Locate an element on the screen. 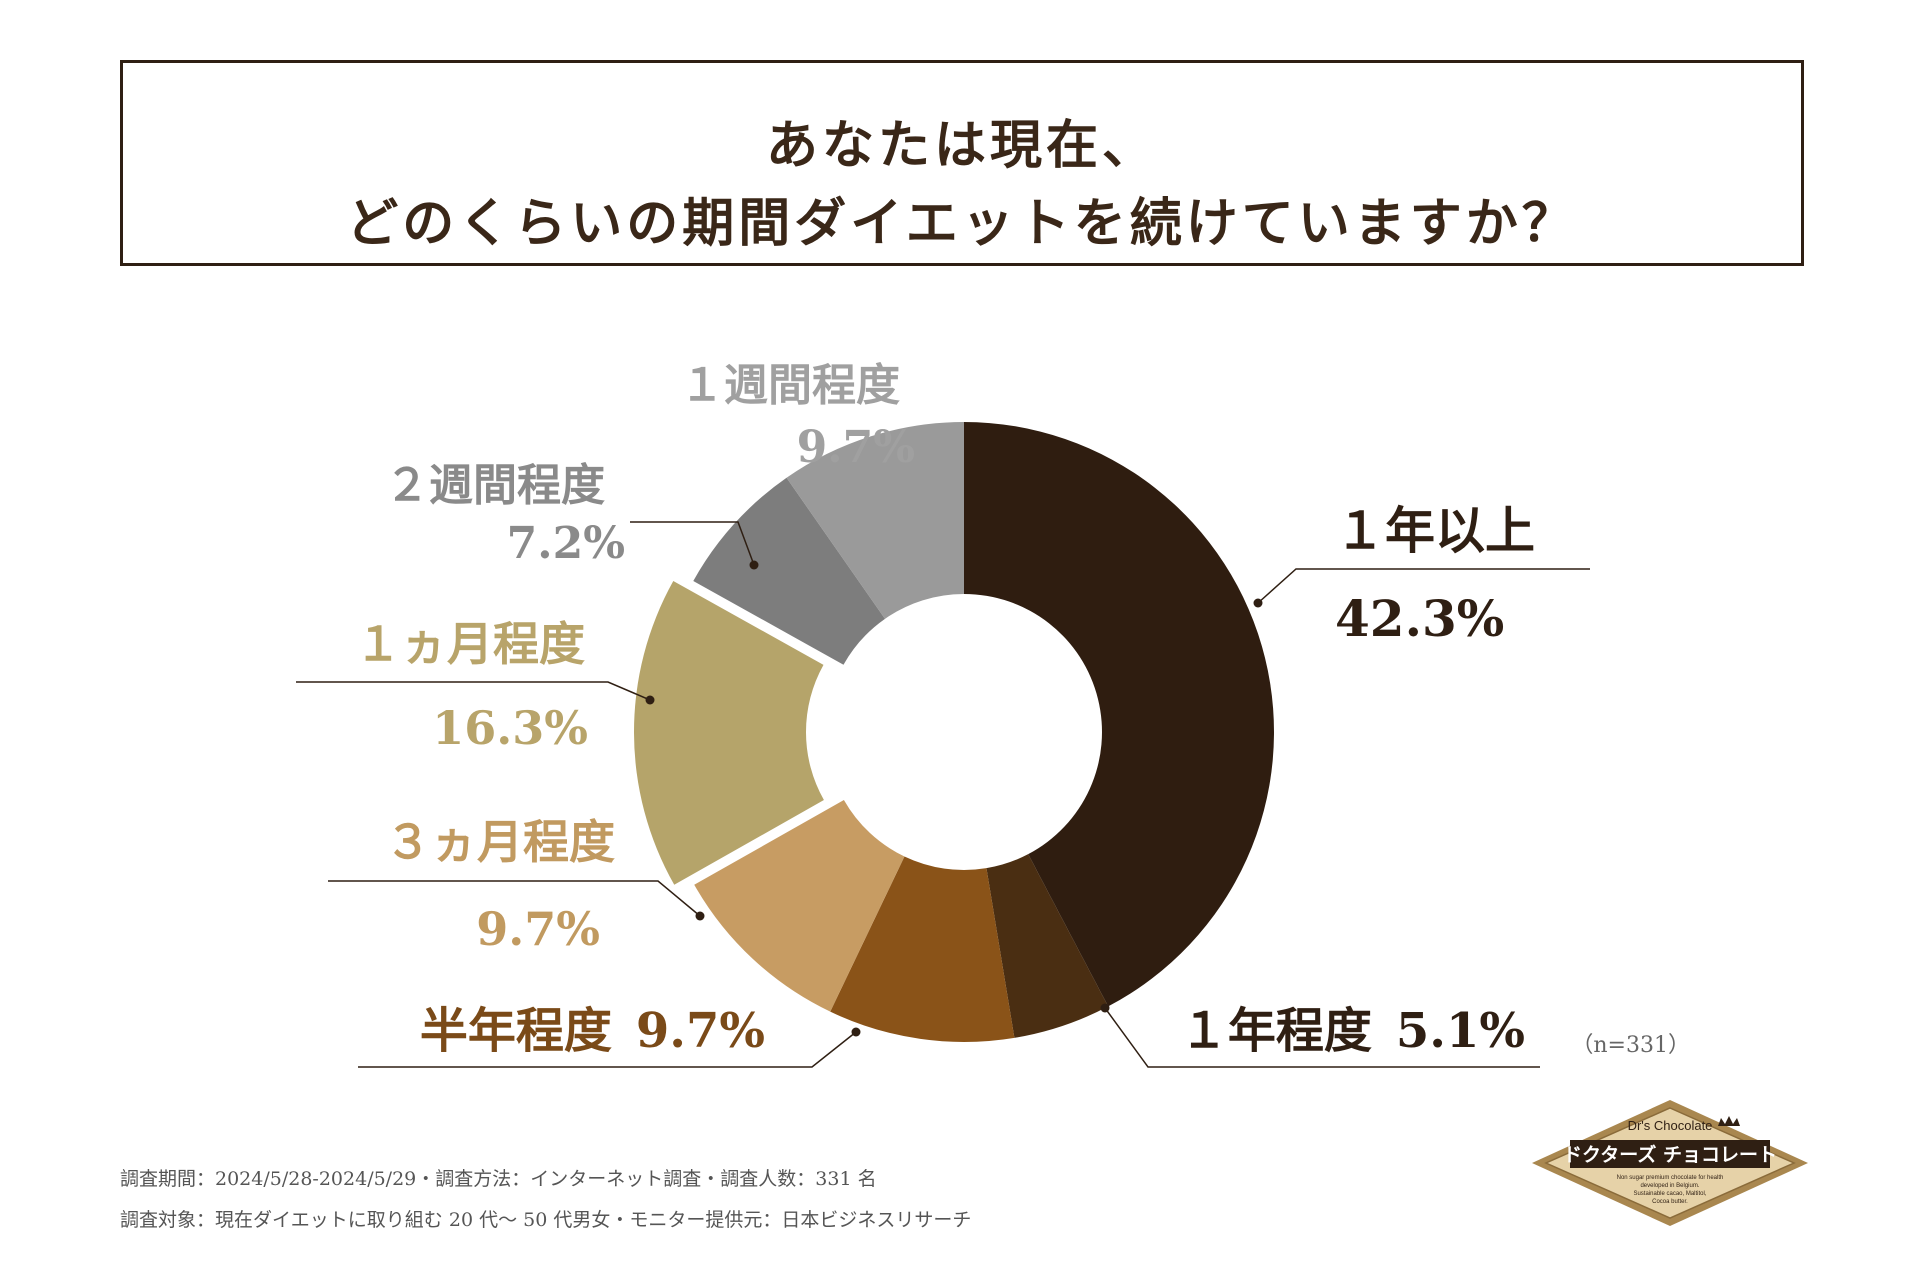 The height and width of the screenshot is (1280, 1920). slice-label-about-1-month: １ヵ月程度 is located at coordinates (470, 644).